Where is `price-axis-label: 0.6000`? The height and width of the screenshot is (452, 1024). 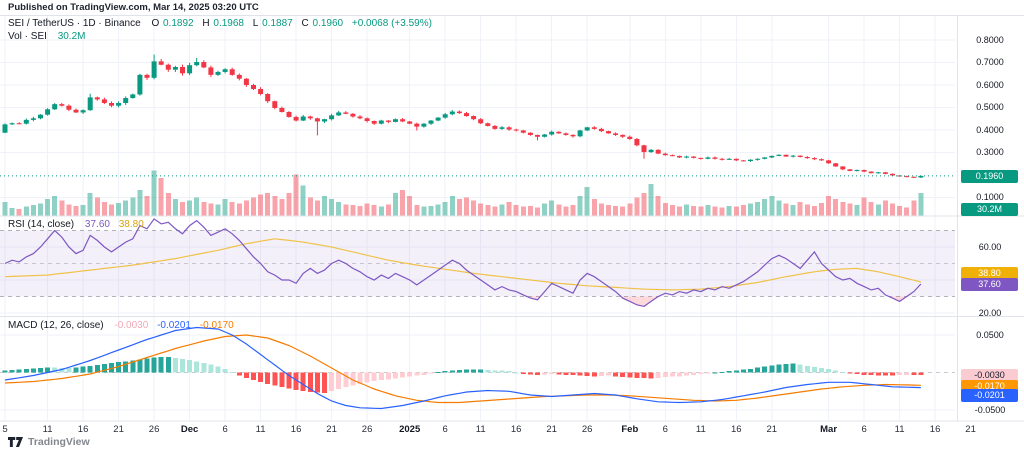
price-axis-label: 0.6000 is located at coordinates (990, 84).